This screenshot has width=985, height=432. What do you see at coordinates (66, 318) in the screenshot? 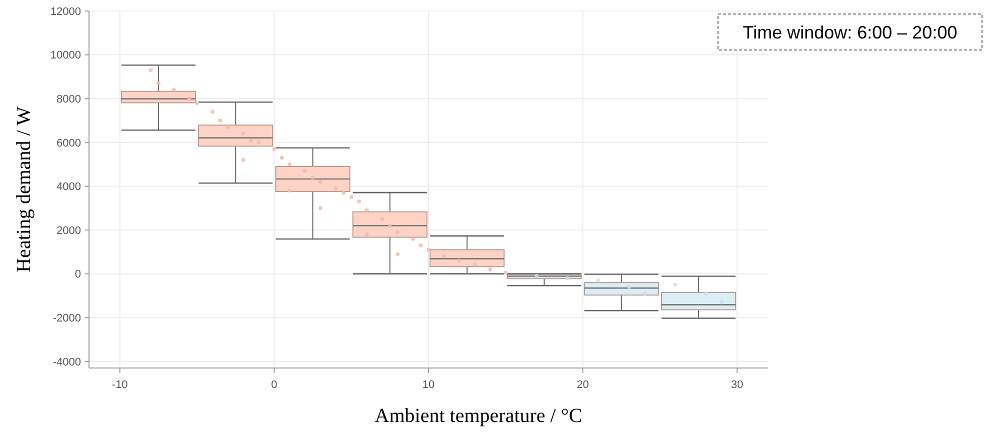
I see `y-tick-label: -2000` at bounding box center [66, 318].